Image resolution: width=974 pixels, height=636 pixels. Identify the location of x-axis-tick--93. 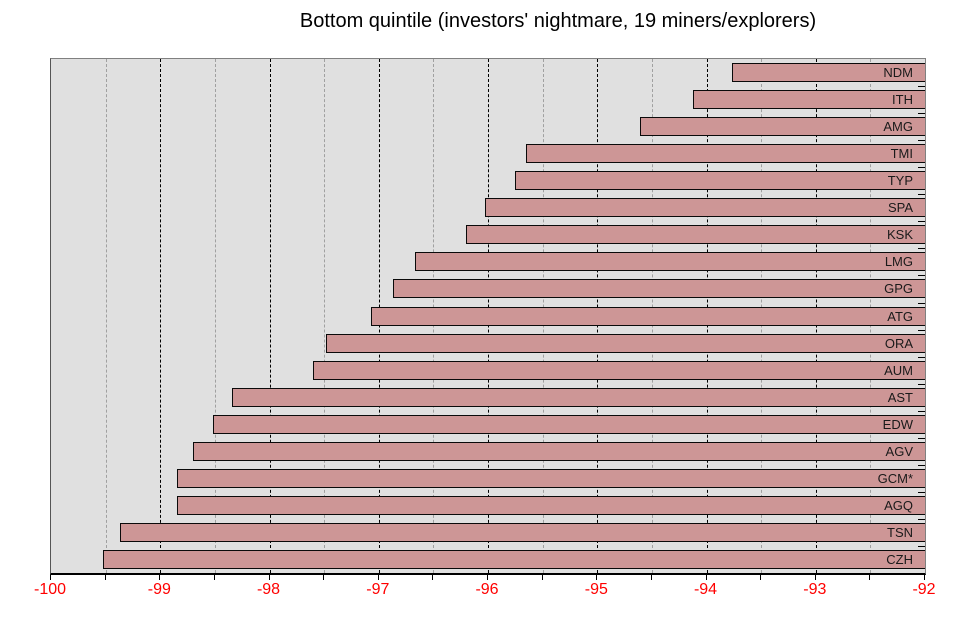
(815, 577).